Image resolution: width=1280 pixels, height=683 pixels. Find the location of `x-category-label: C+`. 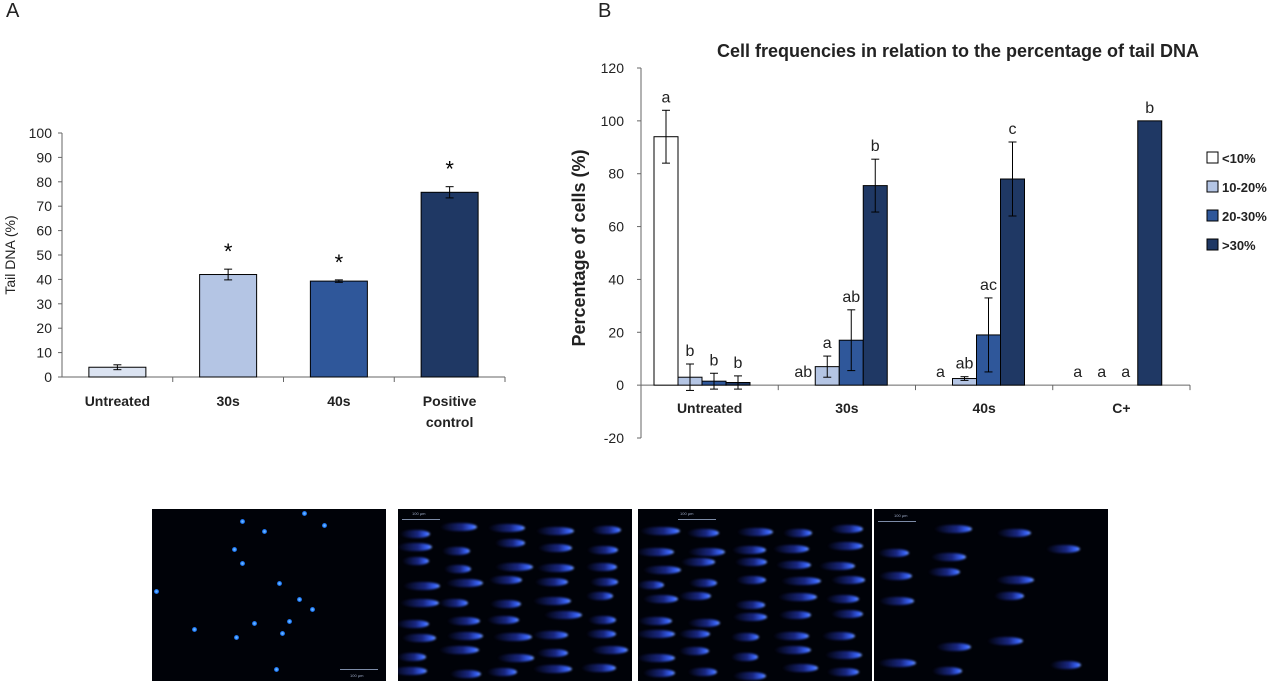

x-category-label: C+ is located at coordinates (1121, 408).